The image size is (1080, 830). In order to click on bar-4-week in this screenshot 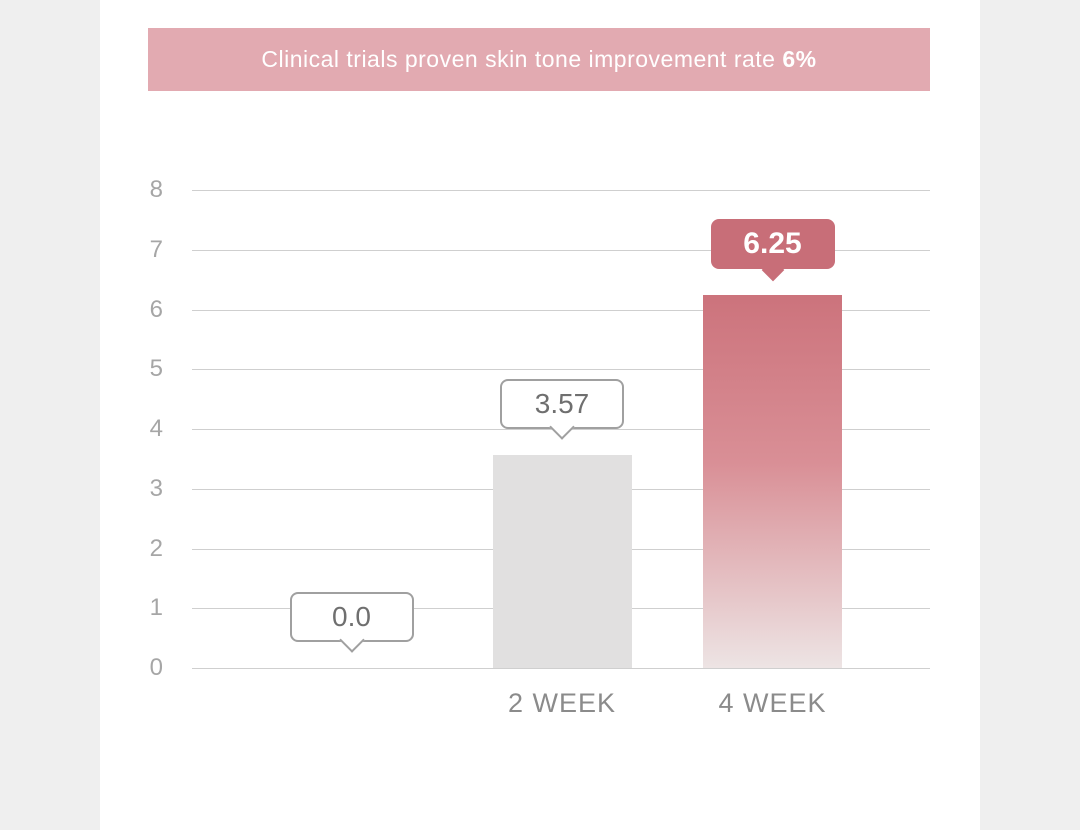, I will do `click(772, 481)`.